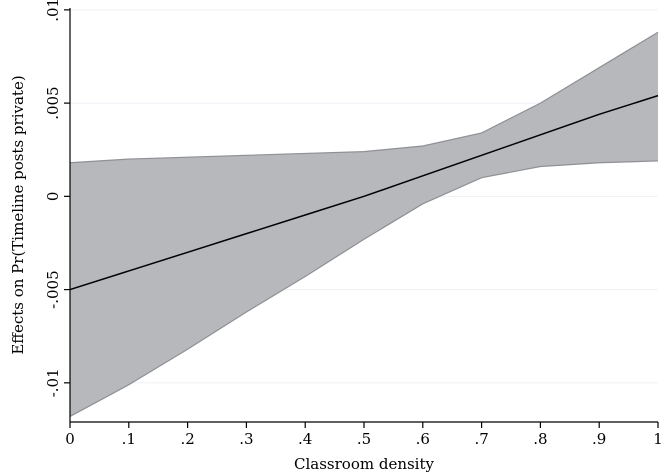  What do you see at coordinates (18, 214) in the screenshot?
I see `y-axis-label: Effects on Pr(Timeline posts private)` at bounding box center [18, 214].